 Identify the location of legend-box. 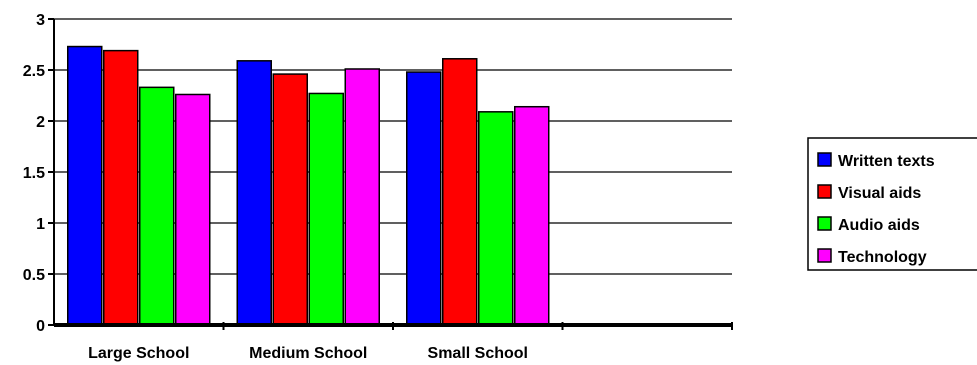
(892, 204).